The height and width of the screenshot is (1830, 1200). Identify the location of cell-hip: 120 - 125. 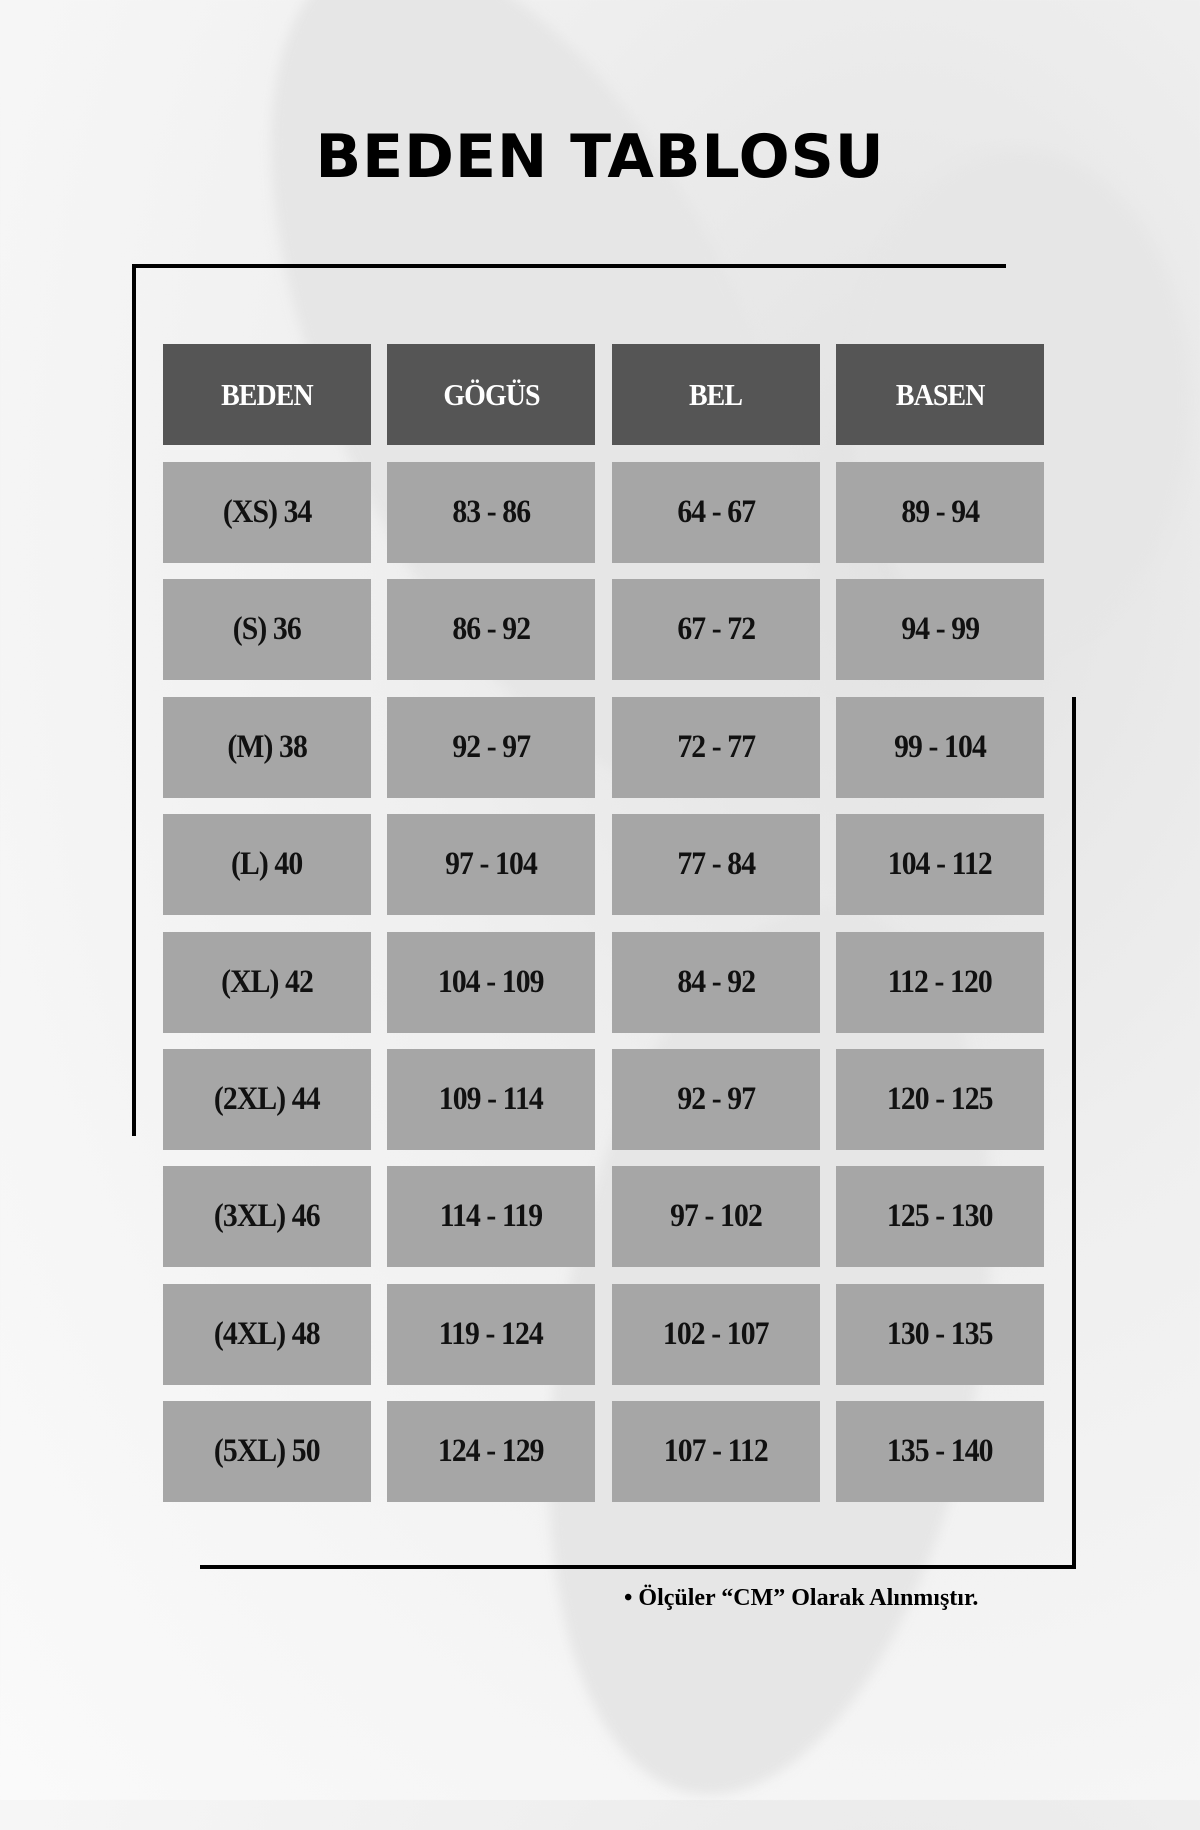
(940, 1099).